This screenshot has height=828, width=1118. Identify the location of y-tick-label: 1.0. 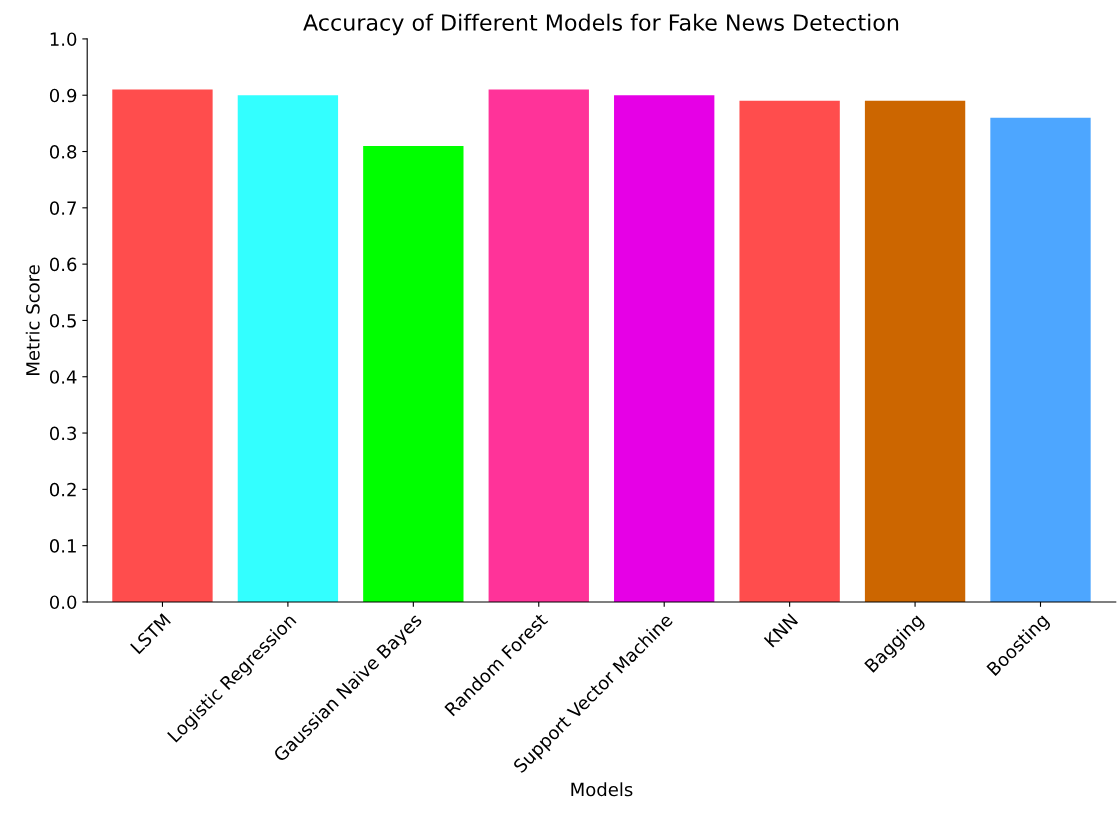
(63, 39).